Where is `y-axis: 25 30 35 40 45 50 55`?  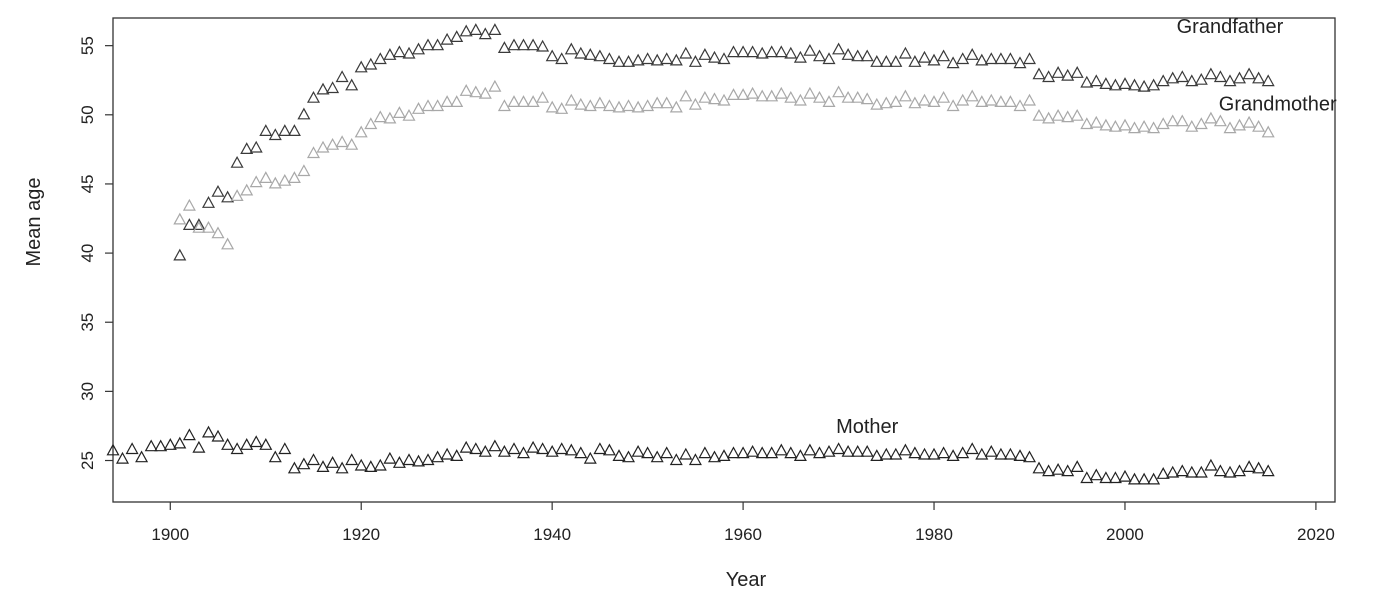 y-axis: 25 30 35 40 45 50 55 is located at coordinates (95, 253).